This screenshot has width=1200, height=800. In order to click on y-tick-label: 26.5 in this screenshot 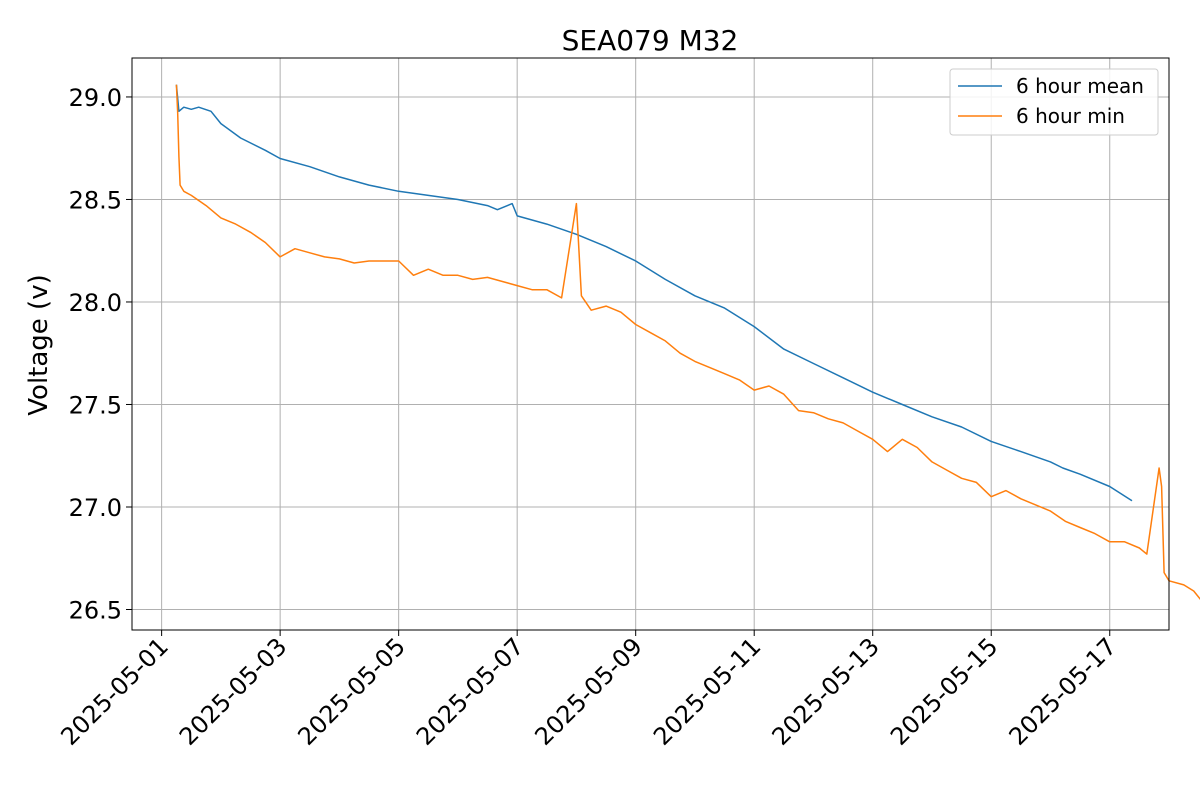, I will do `click(95, 610)`.